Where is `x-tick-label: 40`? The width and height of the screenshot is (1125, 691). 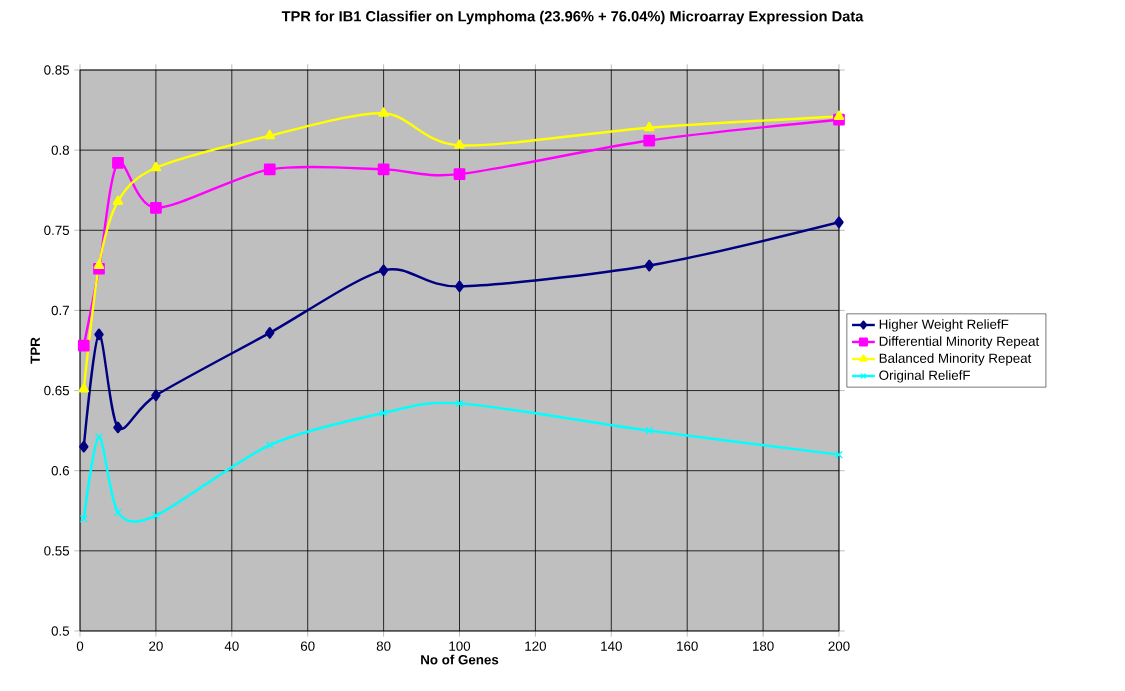 x-tick-label: 40 is located at coordinates (231, 646).